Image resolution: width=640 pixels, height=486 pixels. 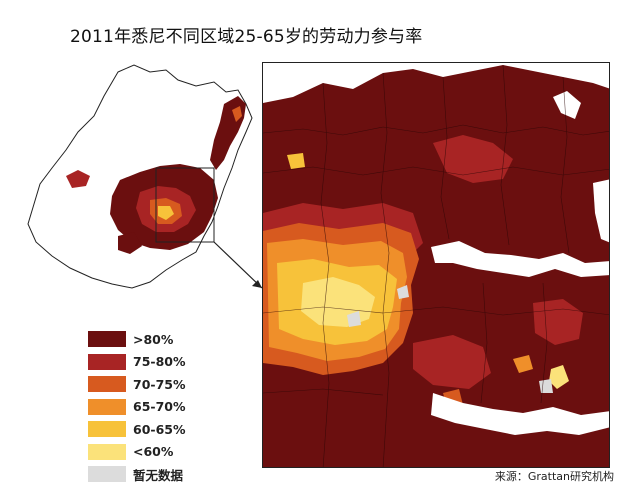 I want to click on overview-sw-patch, so click(x=130, y=243).